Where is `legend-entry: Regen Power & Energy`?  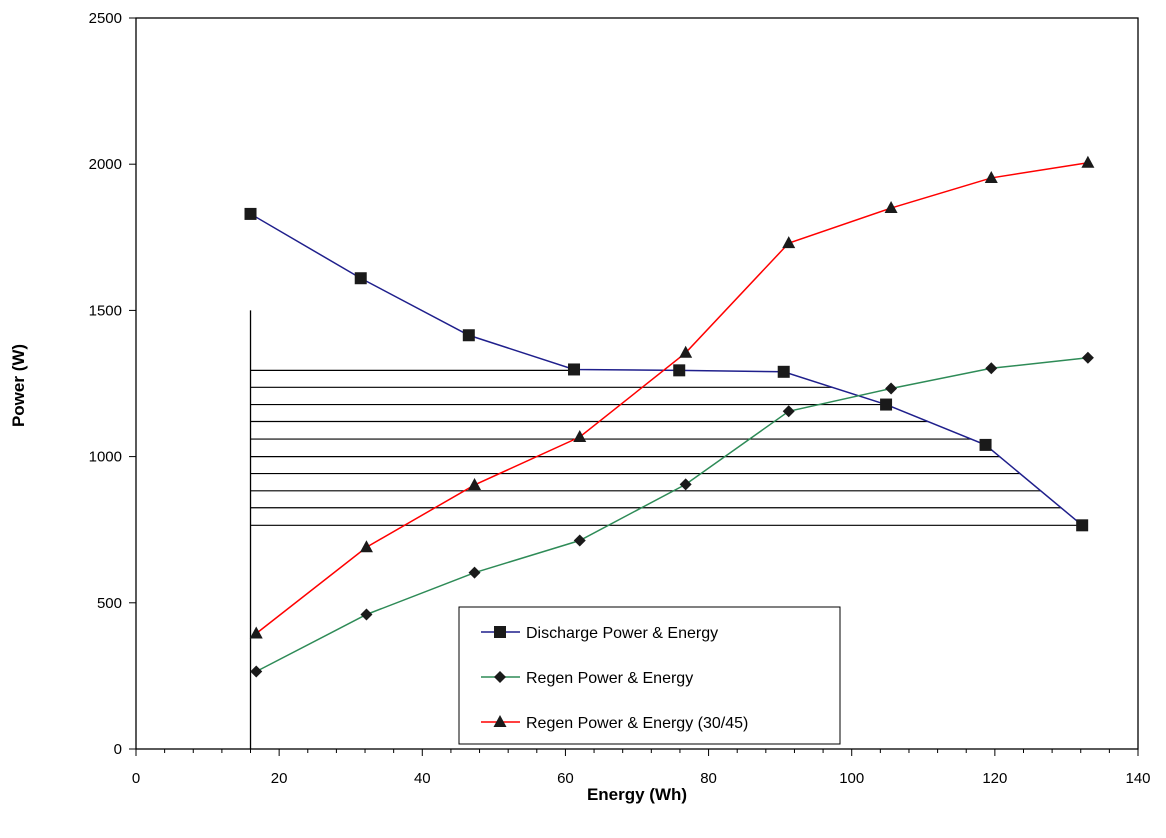
legend-entry: Regen Power & Energy is located at coordinates (587, 678).